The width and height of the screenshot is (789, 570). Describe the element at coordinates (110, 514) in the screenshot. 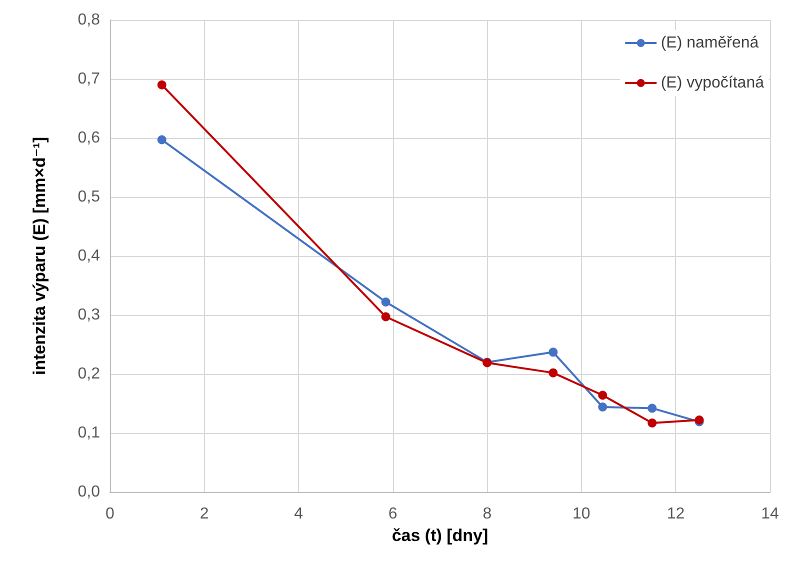

I see `x-tick-label: 0` at that location.